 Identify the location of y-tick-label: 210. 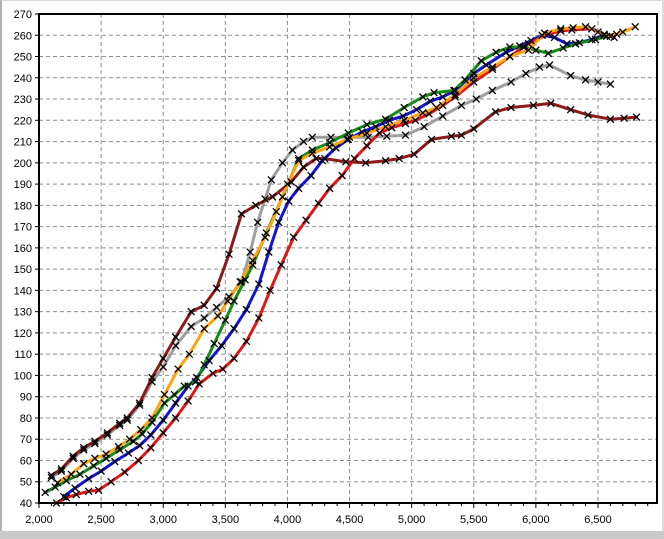
(23, 143).